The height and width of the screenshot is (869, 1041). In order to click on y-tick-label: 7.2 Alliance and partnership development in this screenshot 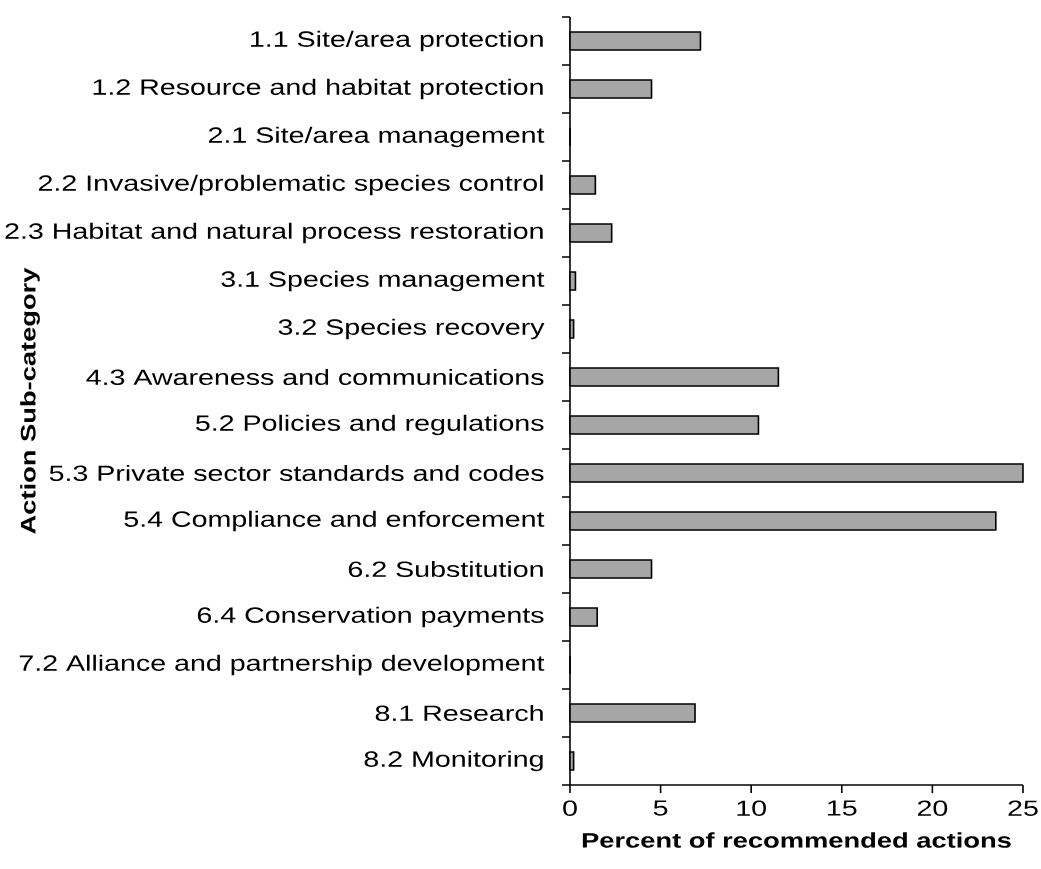, I will do `click(282, 665)`.